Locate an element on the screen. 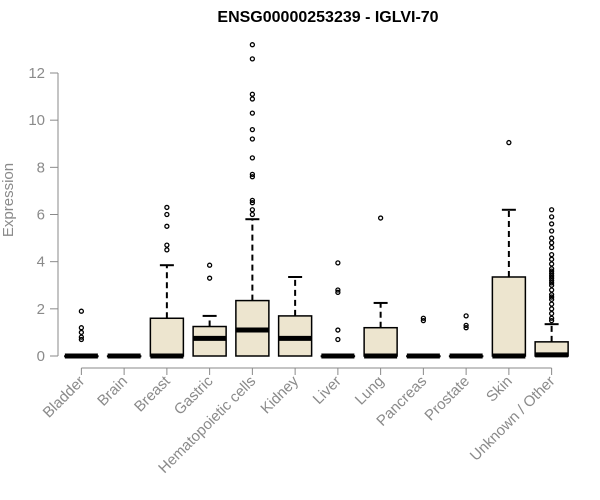  x-tick-label: Kidney is located at coordinates (279, 394).